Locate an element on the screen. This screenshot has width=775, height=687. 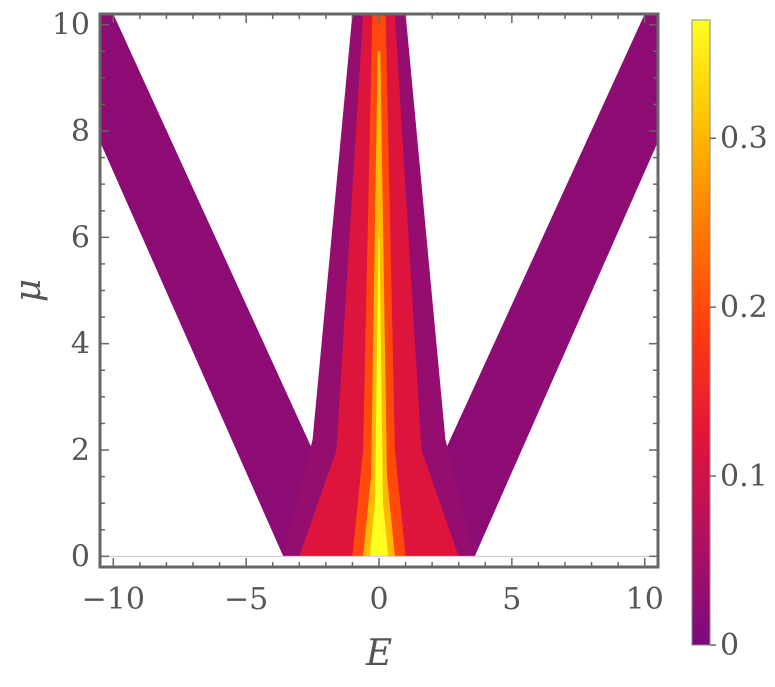
colorbar-ticks: 0 0.1 0.2 0.3 is located at coordinates (739, 392).